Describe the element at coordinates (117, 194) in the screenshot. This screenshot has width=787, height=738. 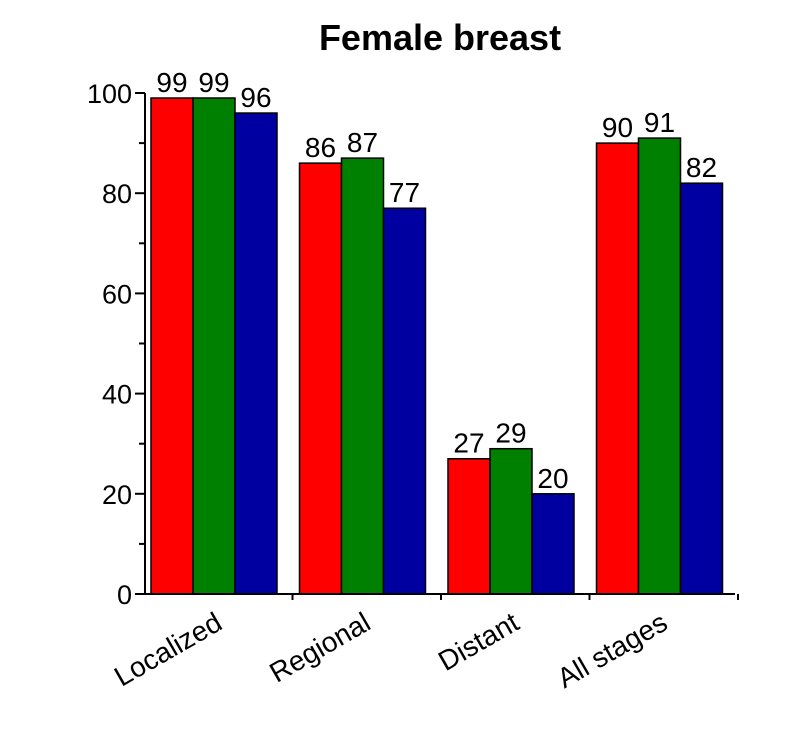
I see `y-tick-label: 80` at that location.